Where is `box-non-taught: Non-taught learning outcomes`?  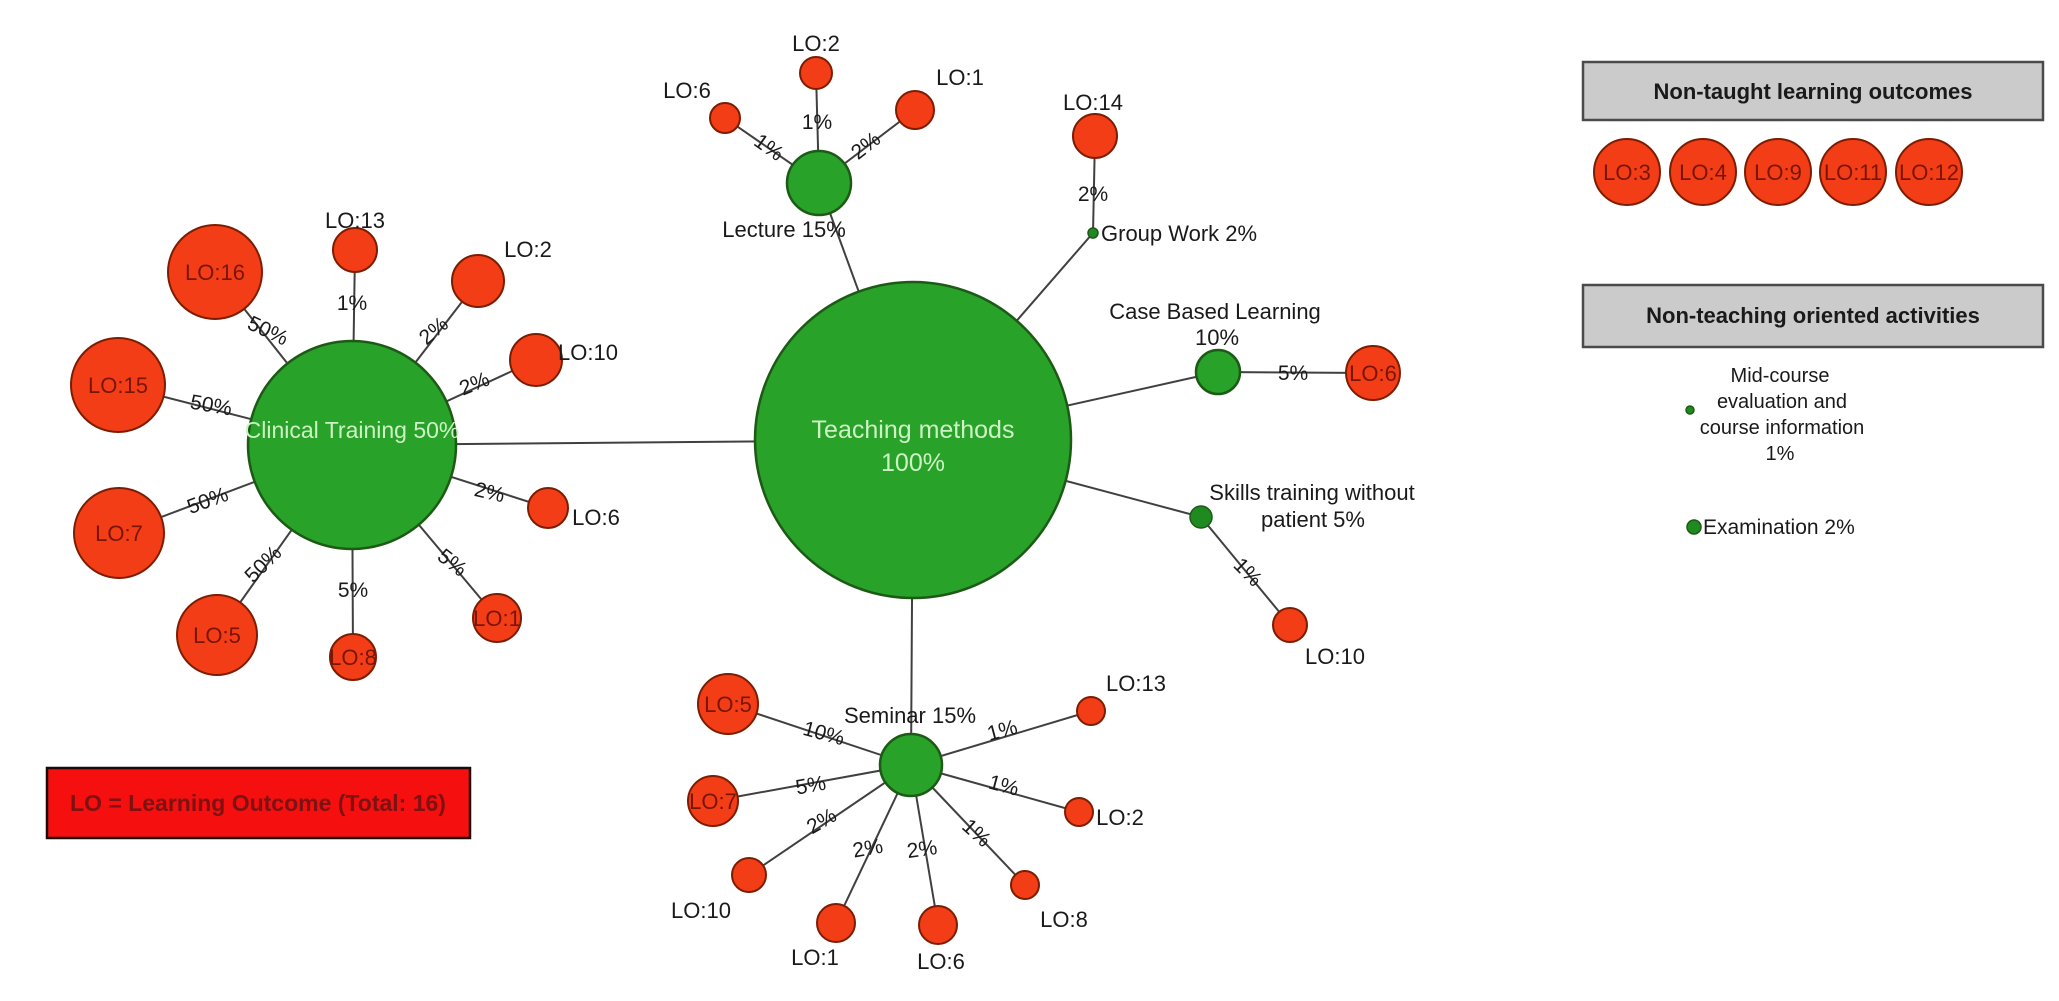
box-non-taught: Non-taught learning outcomes is located at coordinates (1813, 91).